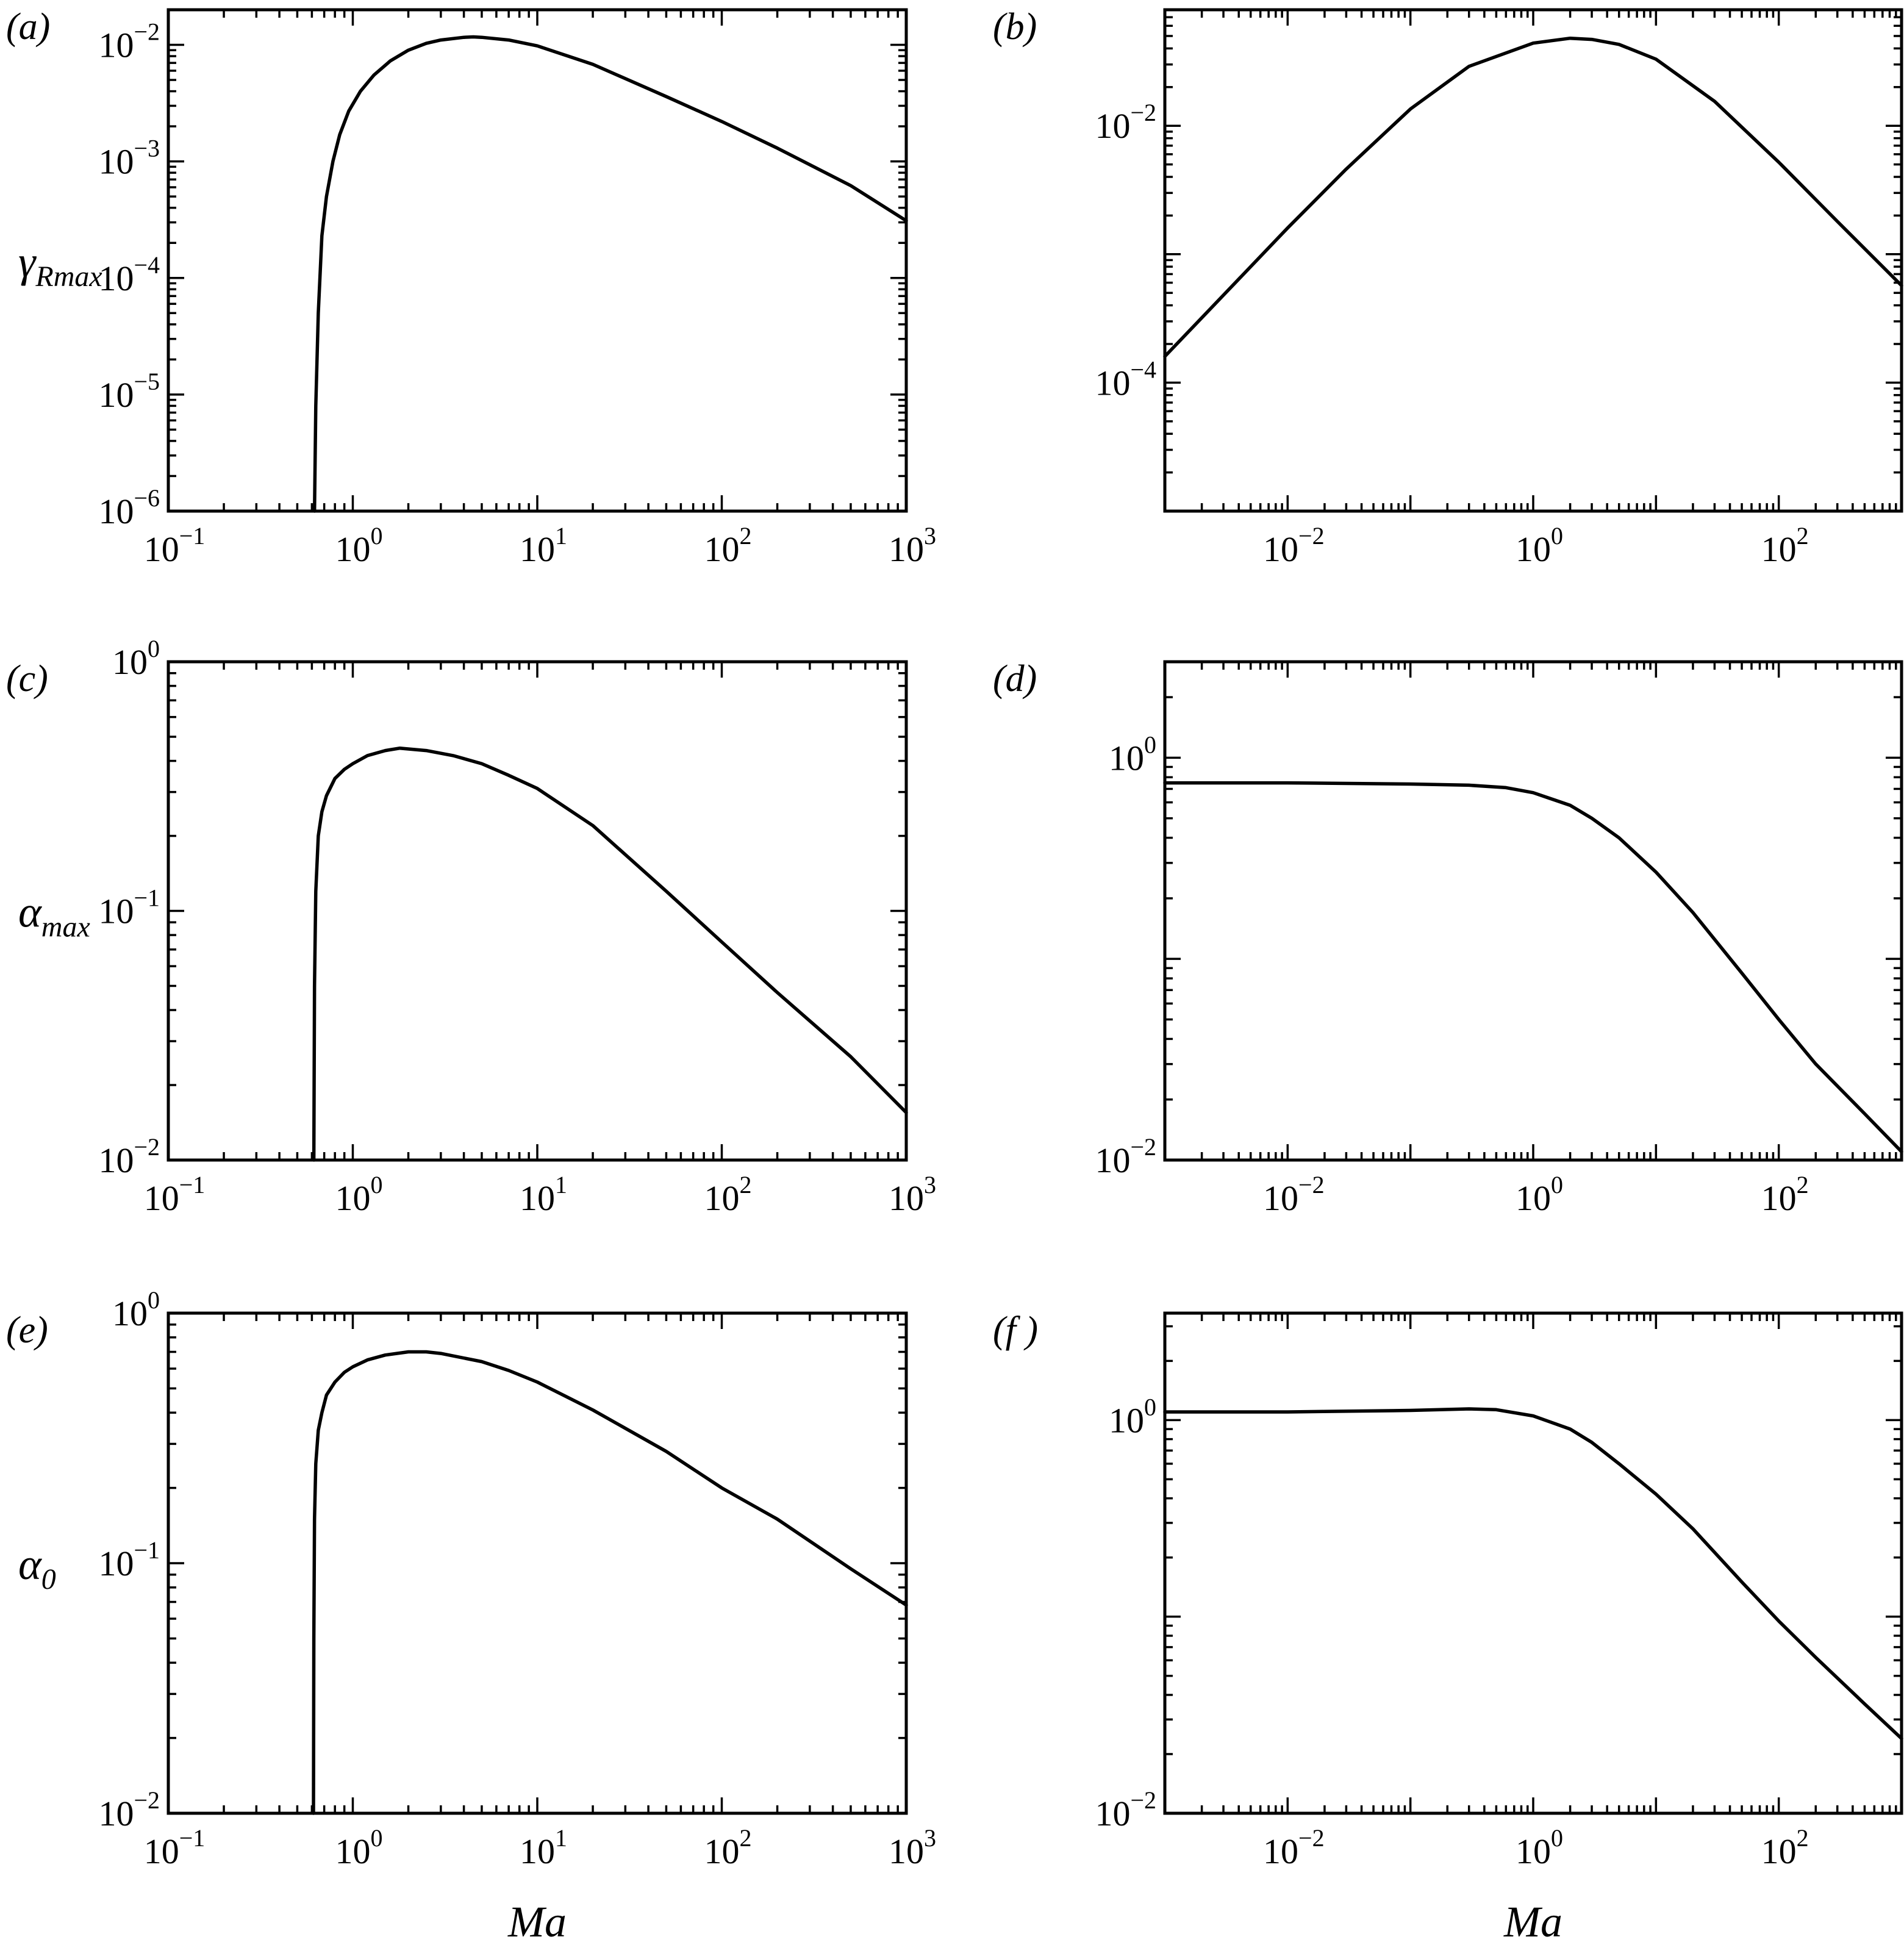 This screenshot has width=1904, height=1945. Describe the element at coordinates (54, 916) in the screenshot. I see `y-axis-label: αmax` at that location.